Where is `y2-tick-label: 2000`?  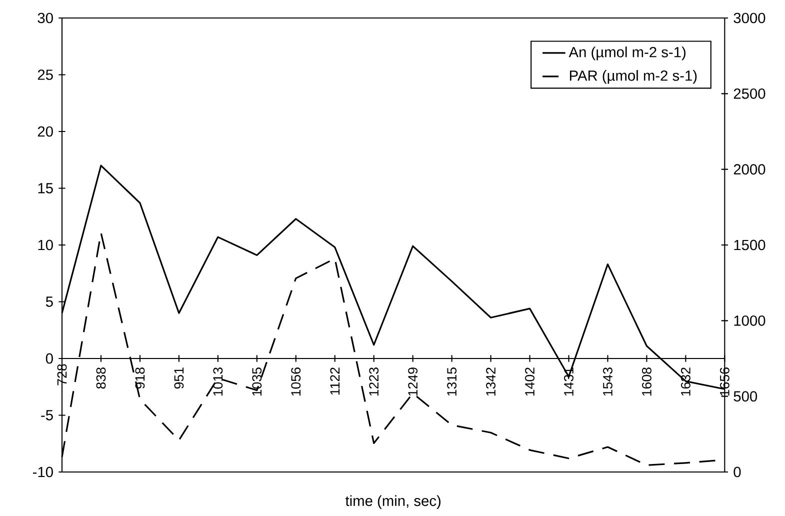
y2-tick-label: 2000 is located at coordinates (750, 169).